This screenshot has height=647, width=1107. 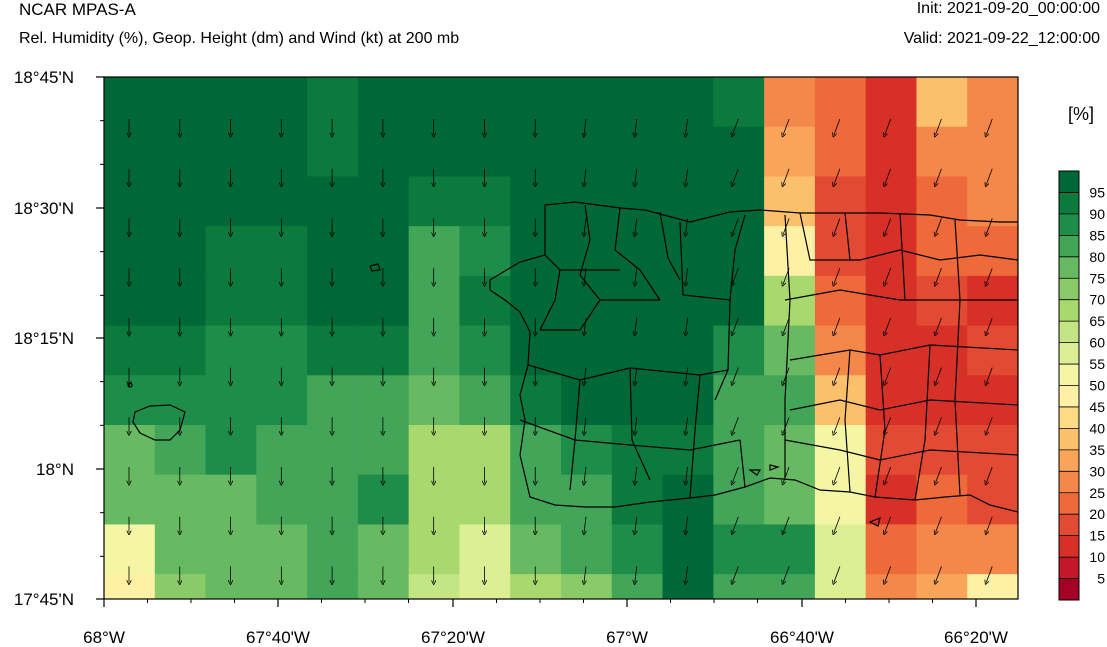 I want to click on colorbar-label: 60, so click(x=1097, y=343).